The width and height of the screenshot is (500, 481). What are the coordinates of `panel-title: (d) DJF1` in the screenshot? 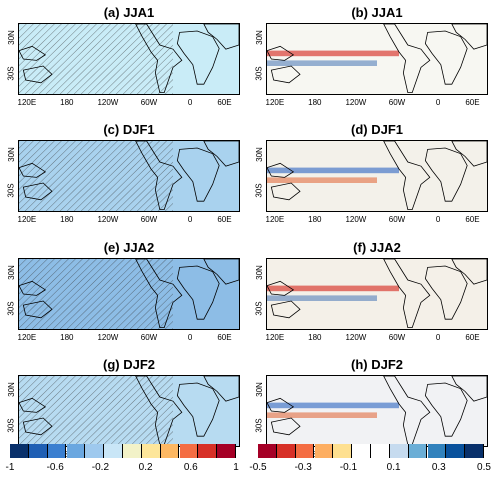 It's located at (377, 129).